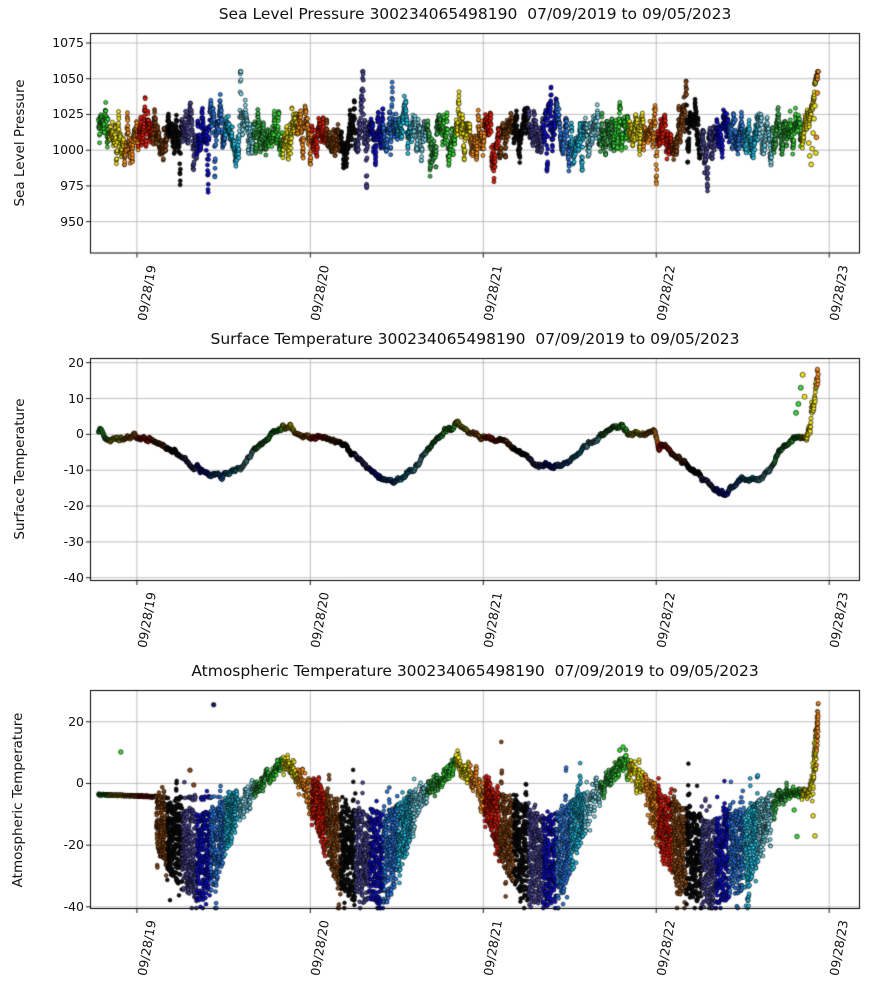  Describe the element at coordinates (68, 114) in the screenshot. I see `y-tick-label: 1025` at that location.